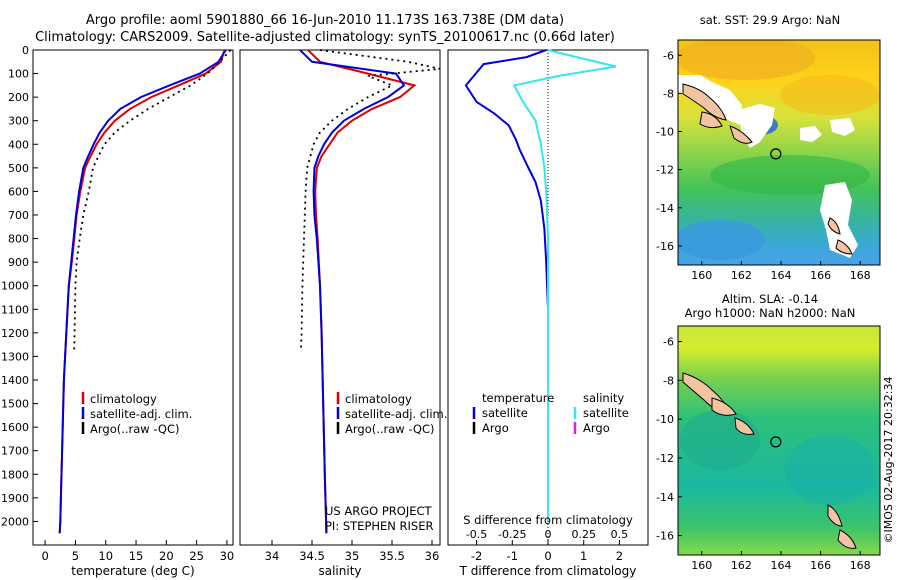  I want to click on salinity-x-label: salinity, so click(339, 571).